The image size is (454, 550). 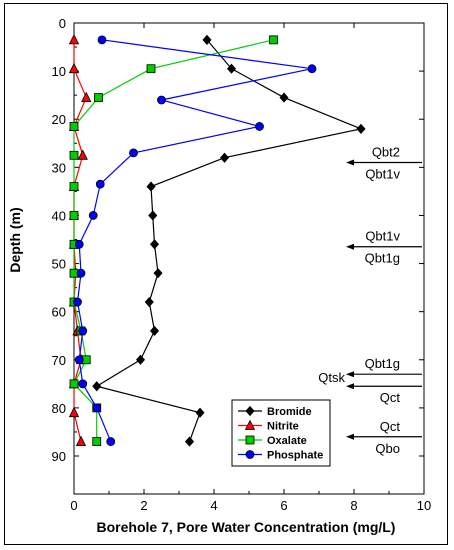 What do you see at coordinates (382, 258) in the screenshot?
I see `contact-label-below: Qbt1g` at bounding box center [382, 258].